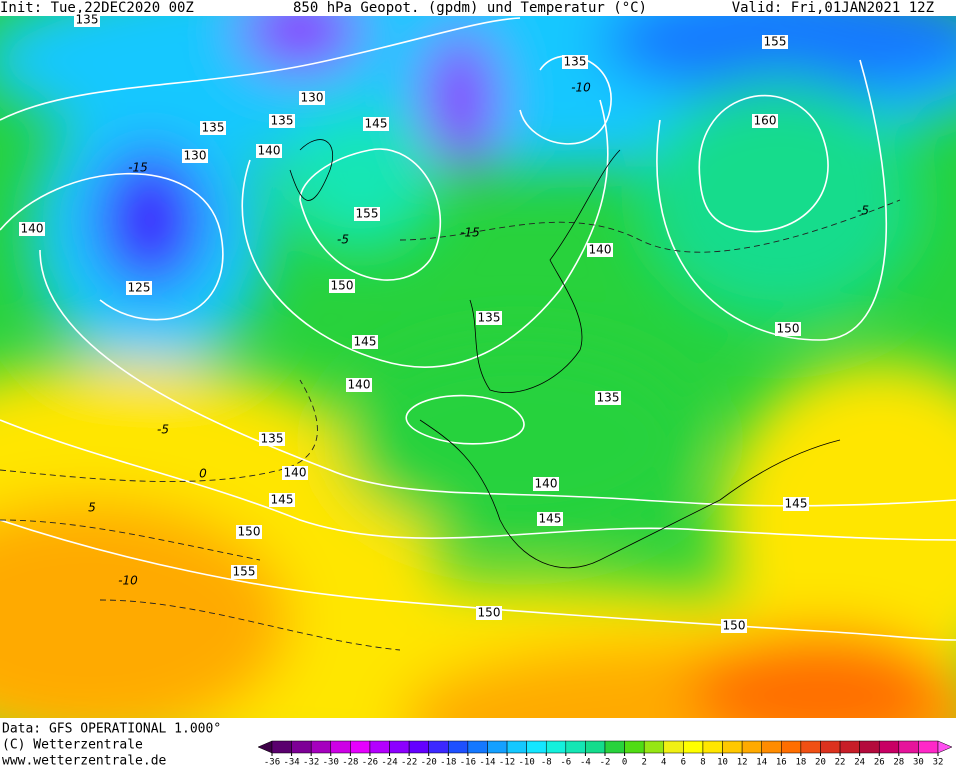  Describe the element at coordinates (448, 763) in the screenshot. I see `colorbar-tick-label: -18` at that location.